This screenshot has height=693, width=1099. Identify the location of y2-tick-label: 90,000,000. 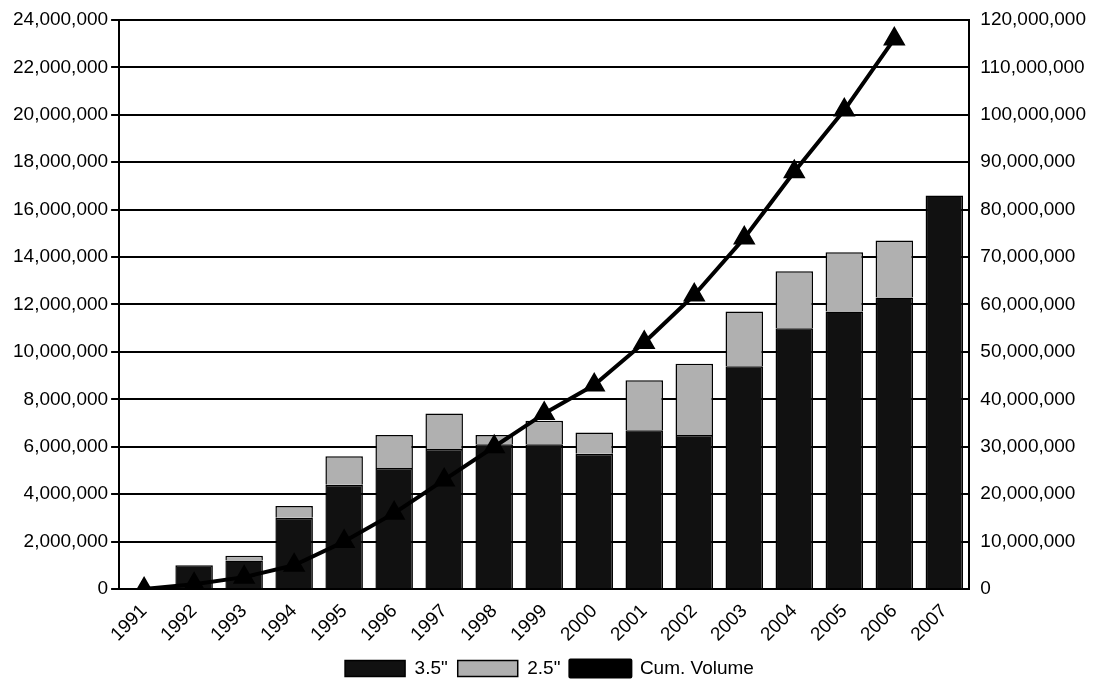
(1028, 161).